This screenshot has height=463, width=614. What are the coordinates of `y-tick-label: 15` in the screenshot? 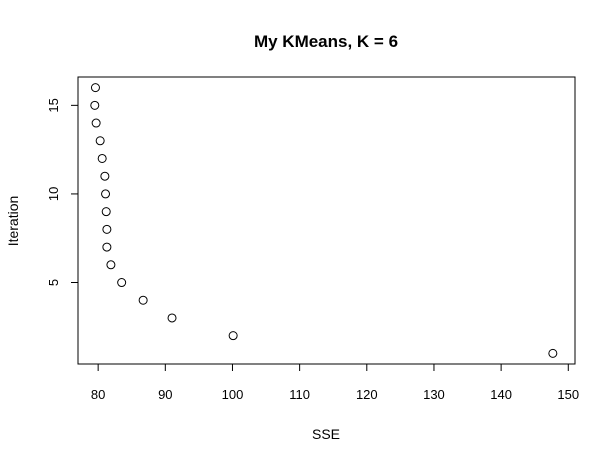 It's located at (53, 105).